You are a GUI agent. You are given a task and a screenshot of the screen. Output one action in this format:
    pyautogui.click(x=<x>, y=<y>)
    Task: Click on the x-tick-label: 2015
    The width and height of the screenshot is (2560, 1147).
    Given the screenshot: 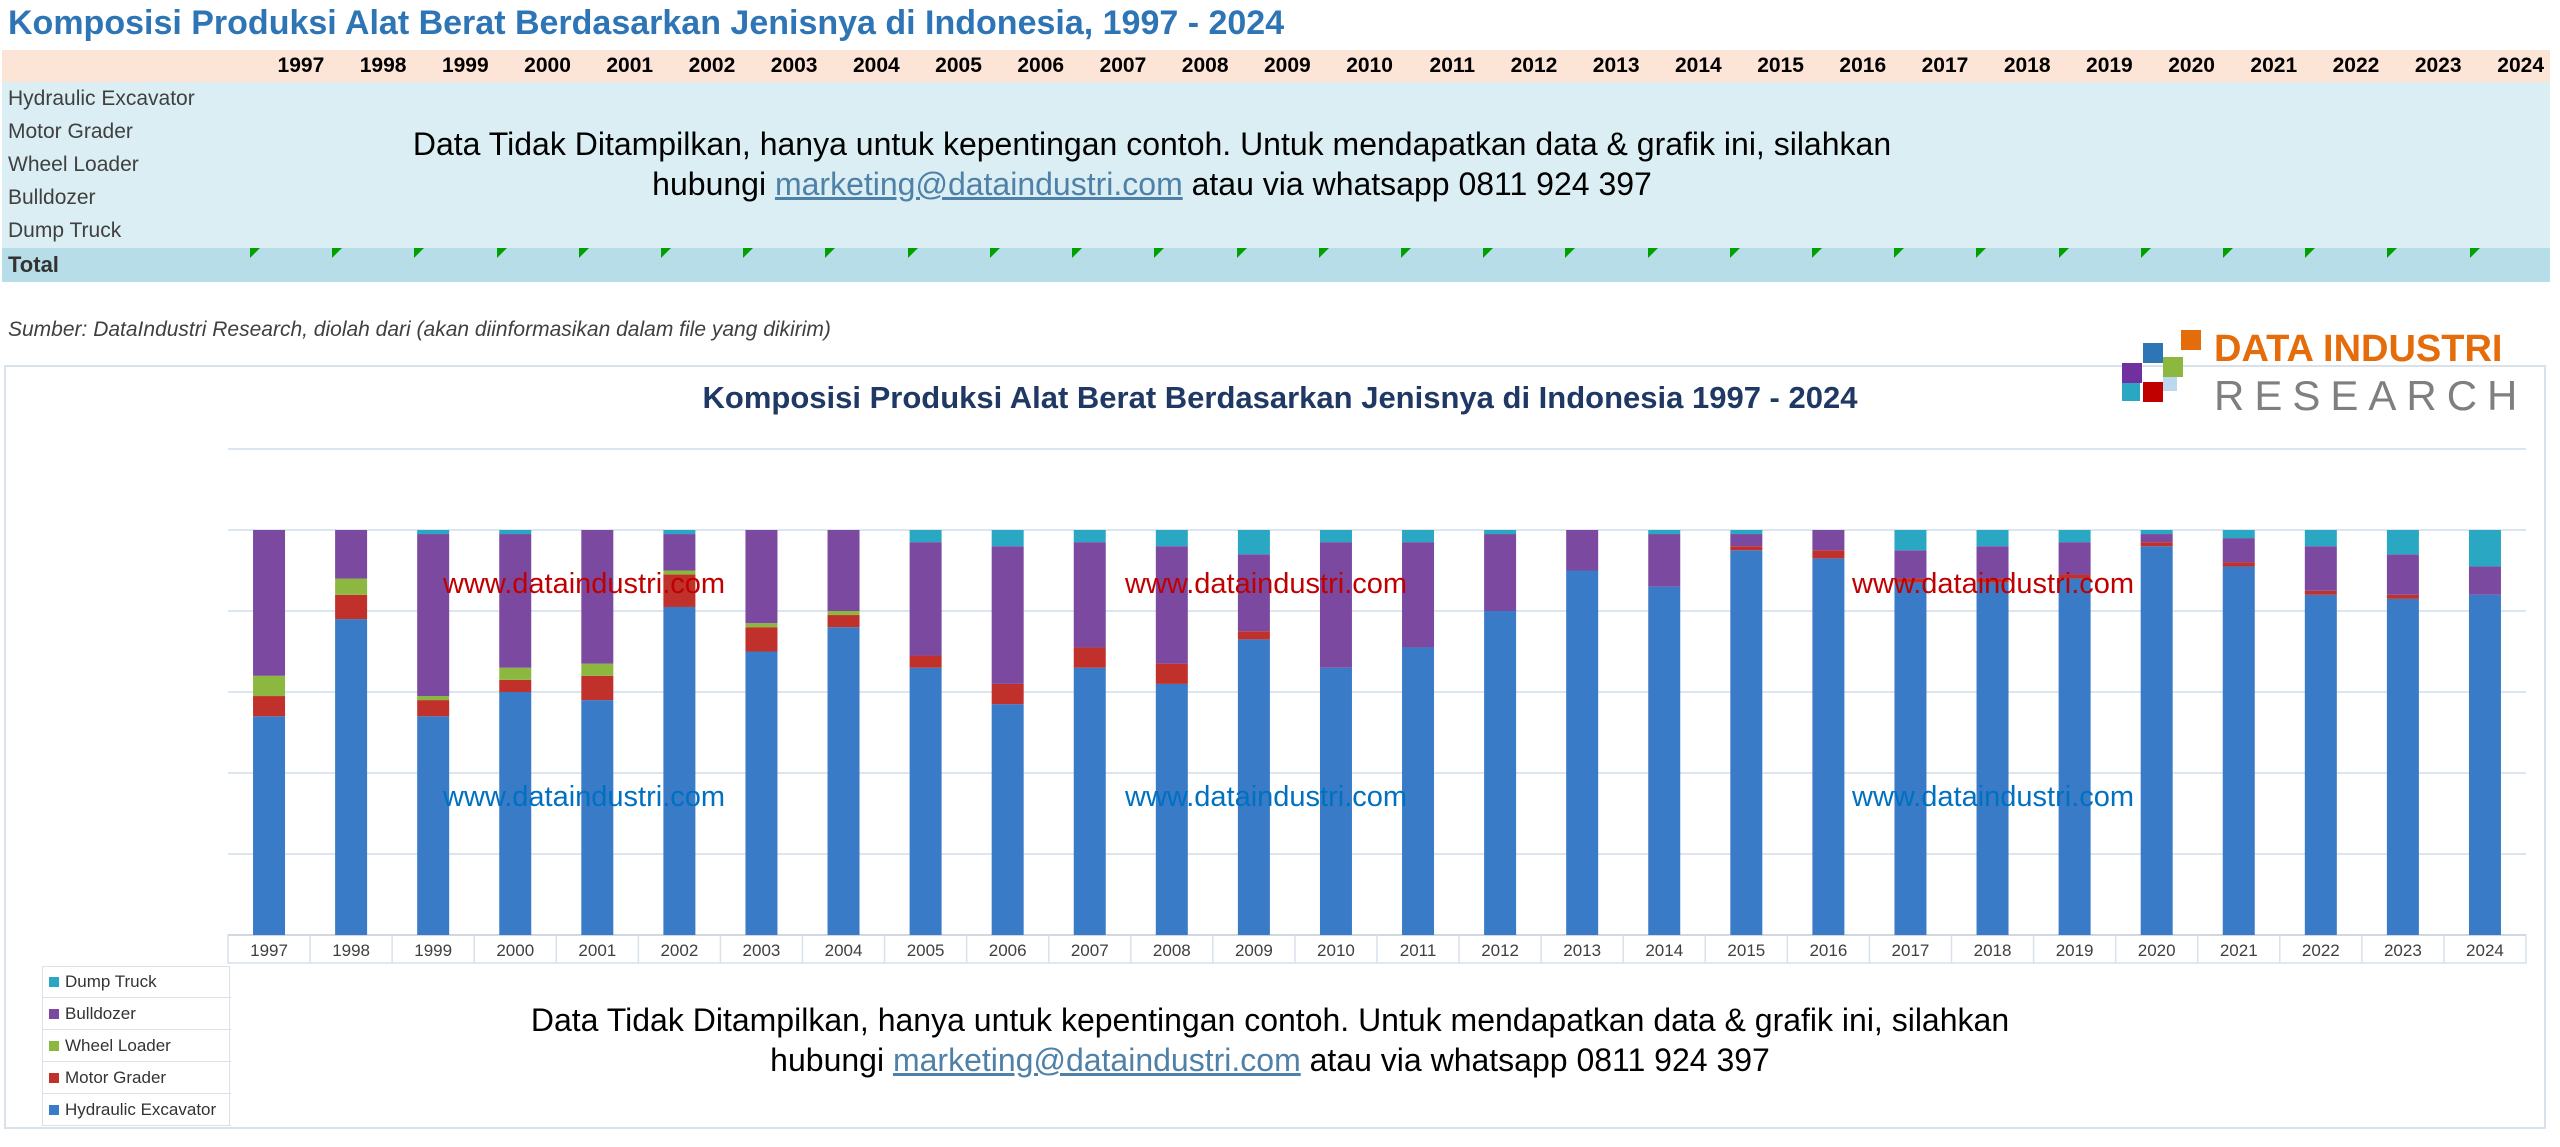 What is the action you would take?
    pyautogui.click(x=1746, y=950)
    